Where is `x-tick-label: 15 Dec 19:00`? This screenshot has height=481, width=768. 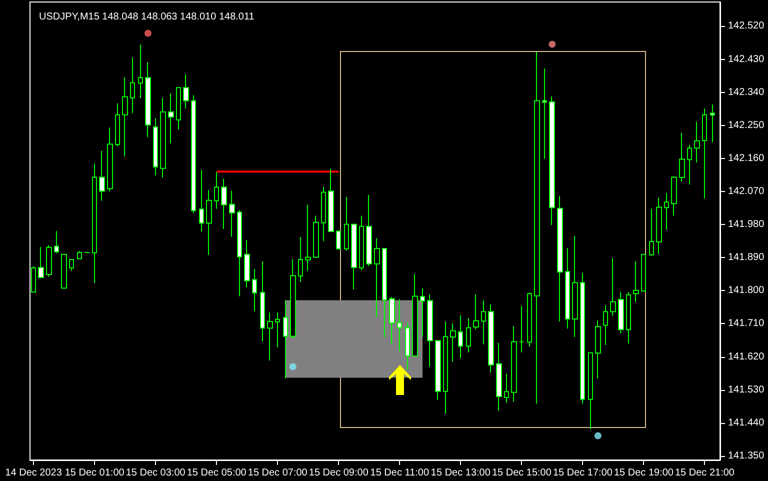 x-tick-label: 15 Dec 19:00 is located at coordinates (644, 473).